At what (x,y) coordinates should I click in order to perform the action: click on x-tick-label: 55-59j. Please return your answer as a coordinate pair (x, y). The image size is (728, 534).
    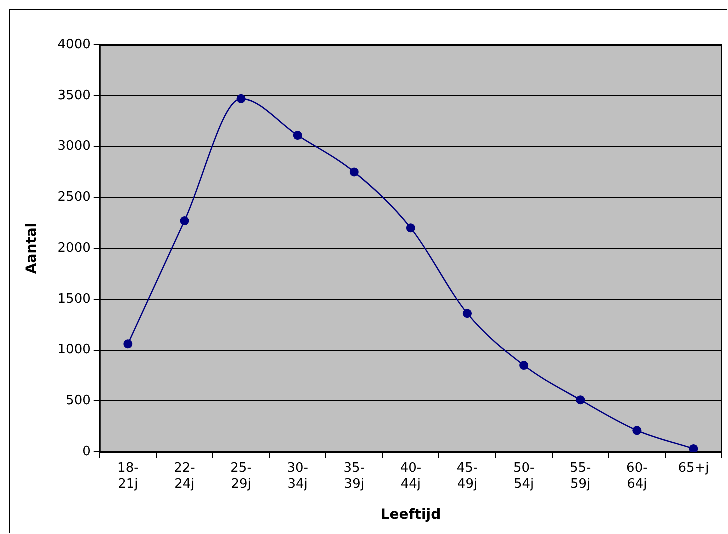
    Looking at the image, I should click on (581, 476).